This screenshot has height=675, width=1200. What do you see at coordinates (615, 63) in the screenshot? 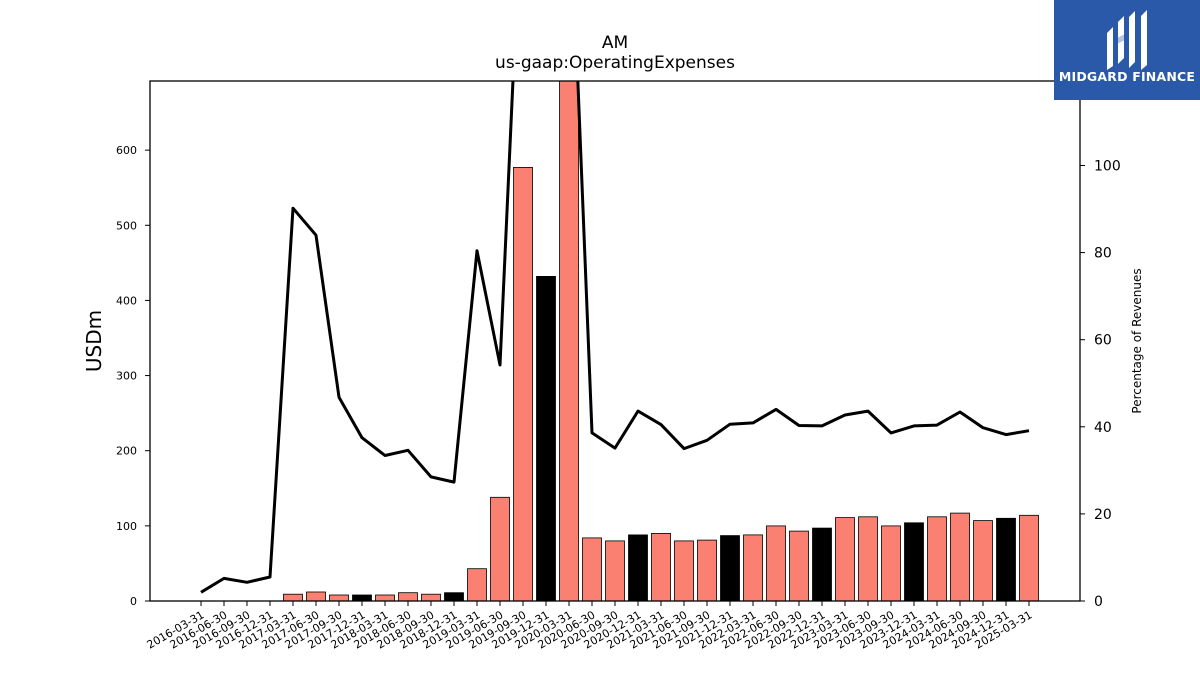
I see `chart-subtitle: us-gaap:OperatingExpenses` at bounding box center [615, 63].